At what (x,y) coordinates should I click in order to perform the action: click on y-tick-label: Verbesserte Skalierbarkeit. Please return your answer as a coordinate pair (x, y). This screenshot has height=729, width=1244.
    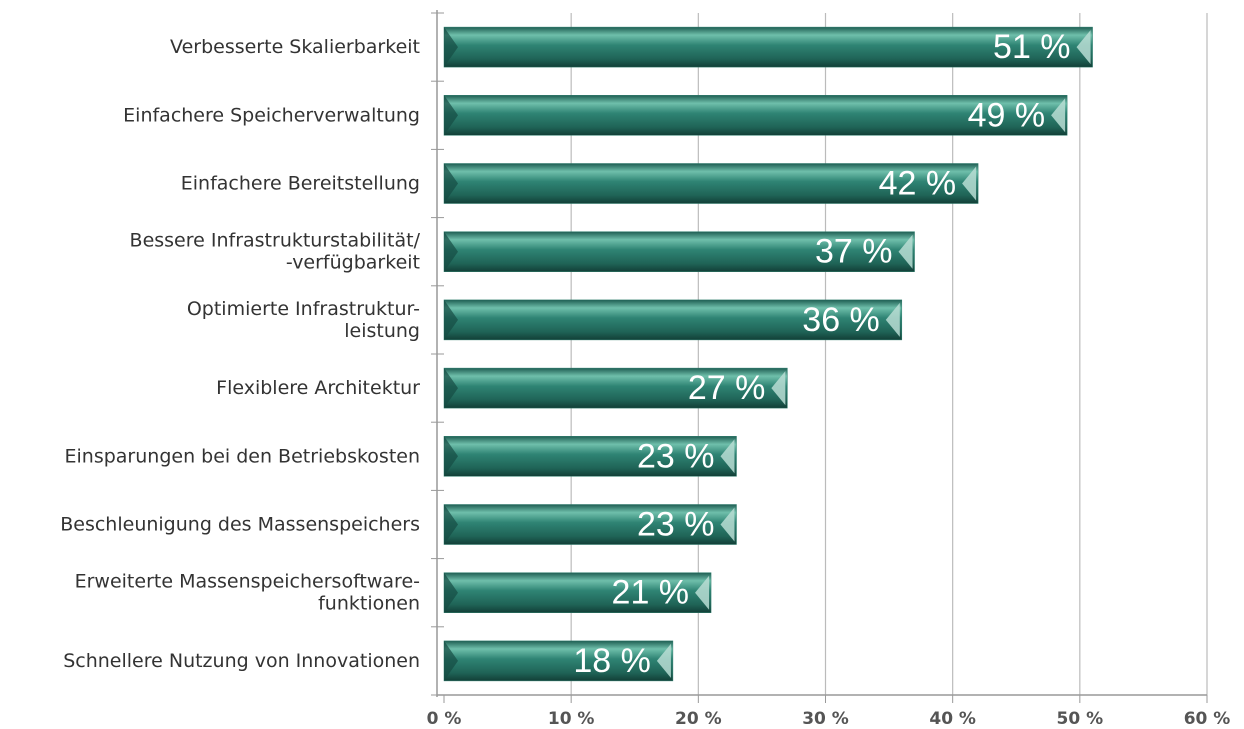
    Looking at the image, I should click on (295, 47).